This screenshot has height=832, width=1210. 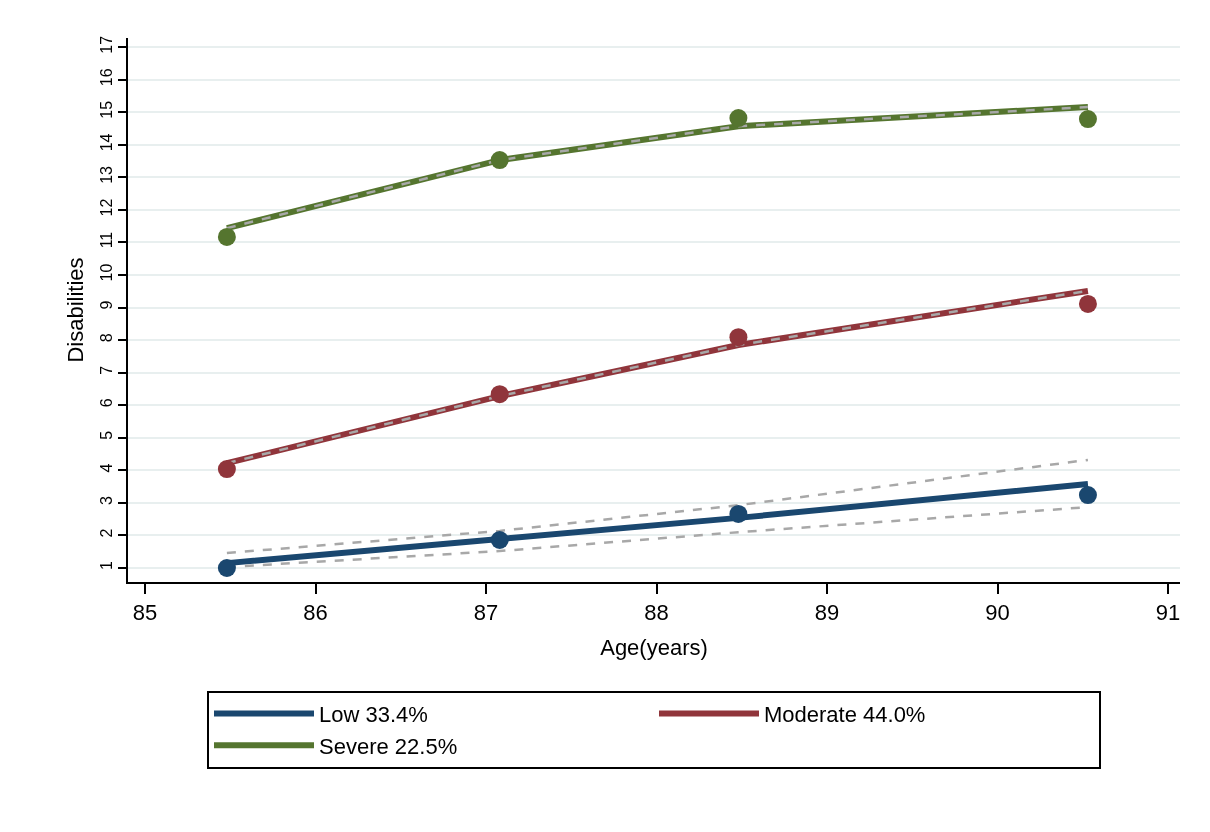 I want to click on y-tick-label: 2, so click(x=106, y=533).